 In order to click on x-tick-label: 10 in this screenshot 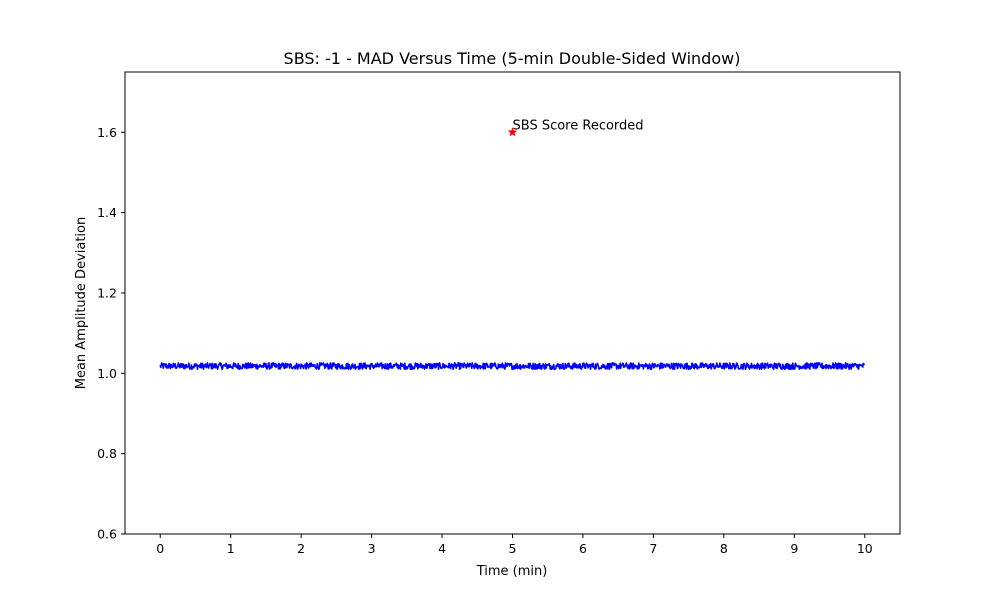, I will do `click(865, 548)`.